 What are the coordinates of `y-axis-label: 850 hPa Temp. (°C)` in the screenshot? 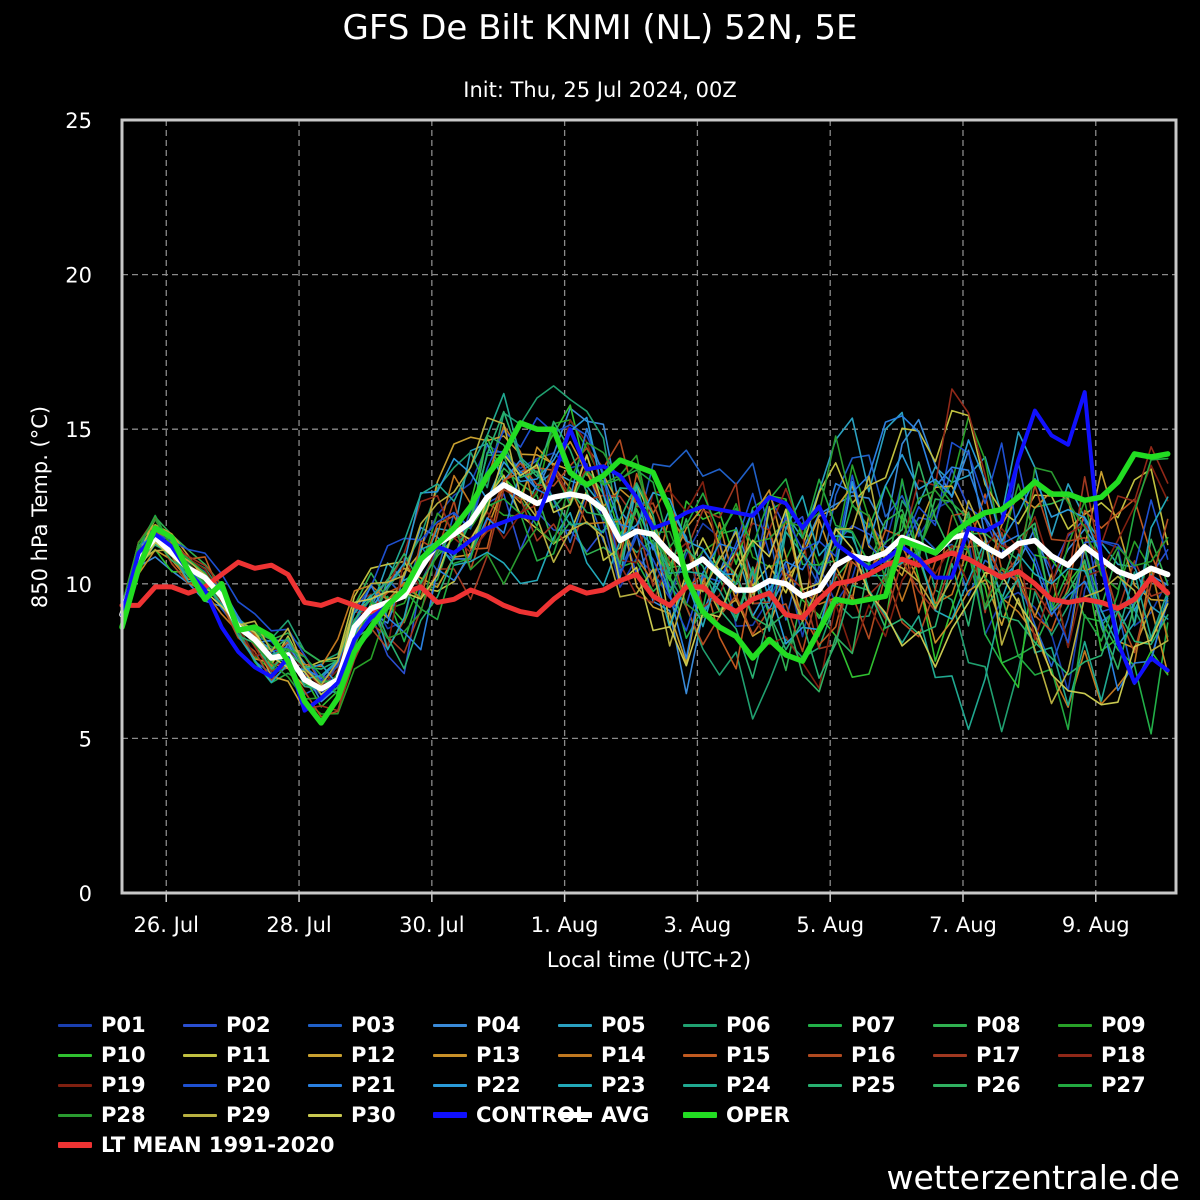 It's located at (40, 507).